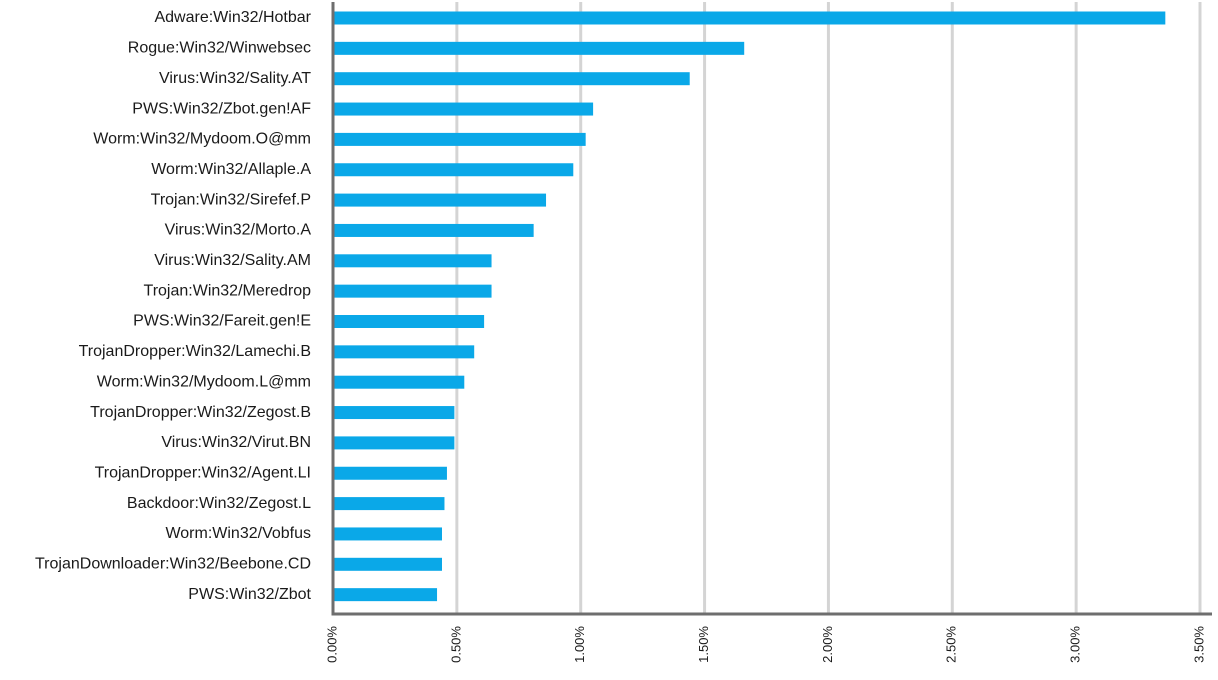 The width and height of the screenshot is (1218, 680). What do you see at coordinates (579, 644) in the screenshot?
I see `x-tick-label: 1.00%` at bounding box center [579, 644].